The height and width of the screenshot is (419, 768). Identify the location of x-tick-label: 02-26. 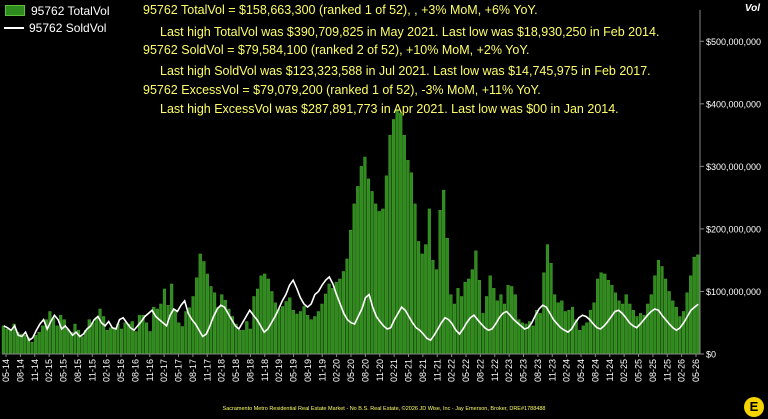
(682, 370).